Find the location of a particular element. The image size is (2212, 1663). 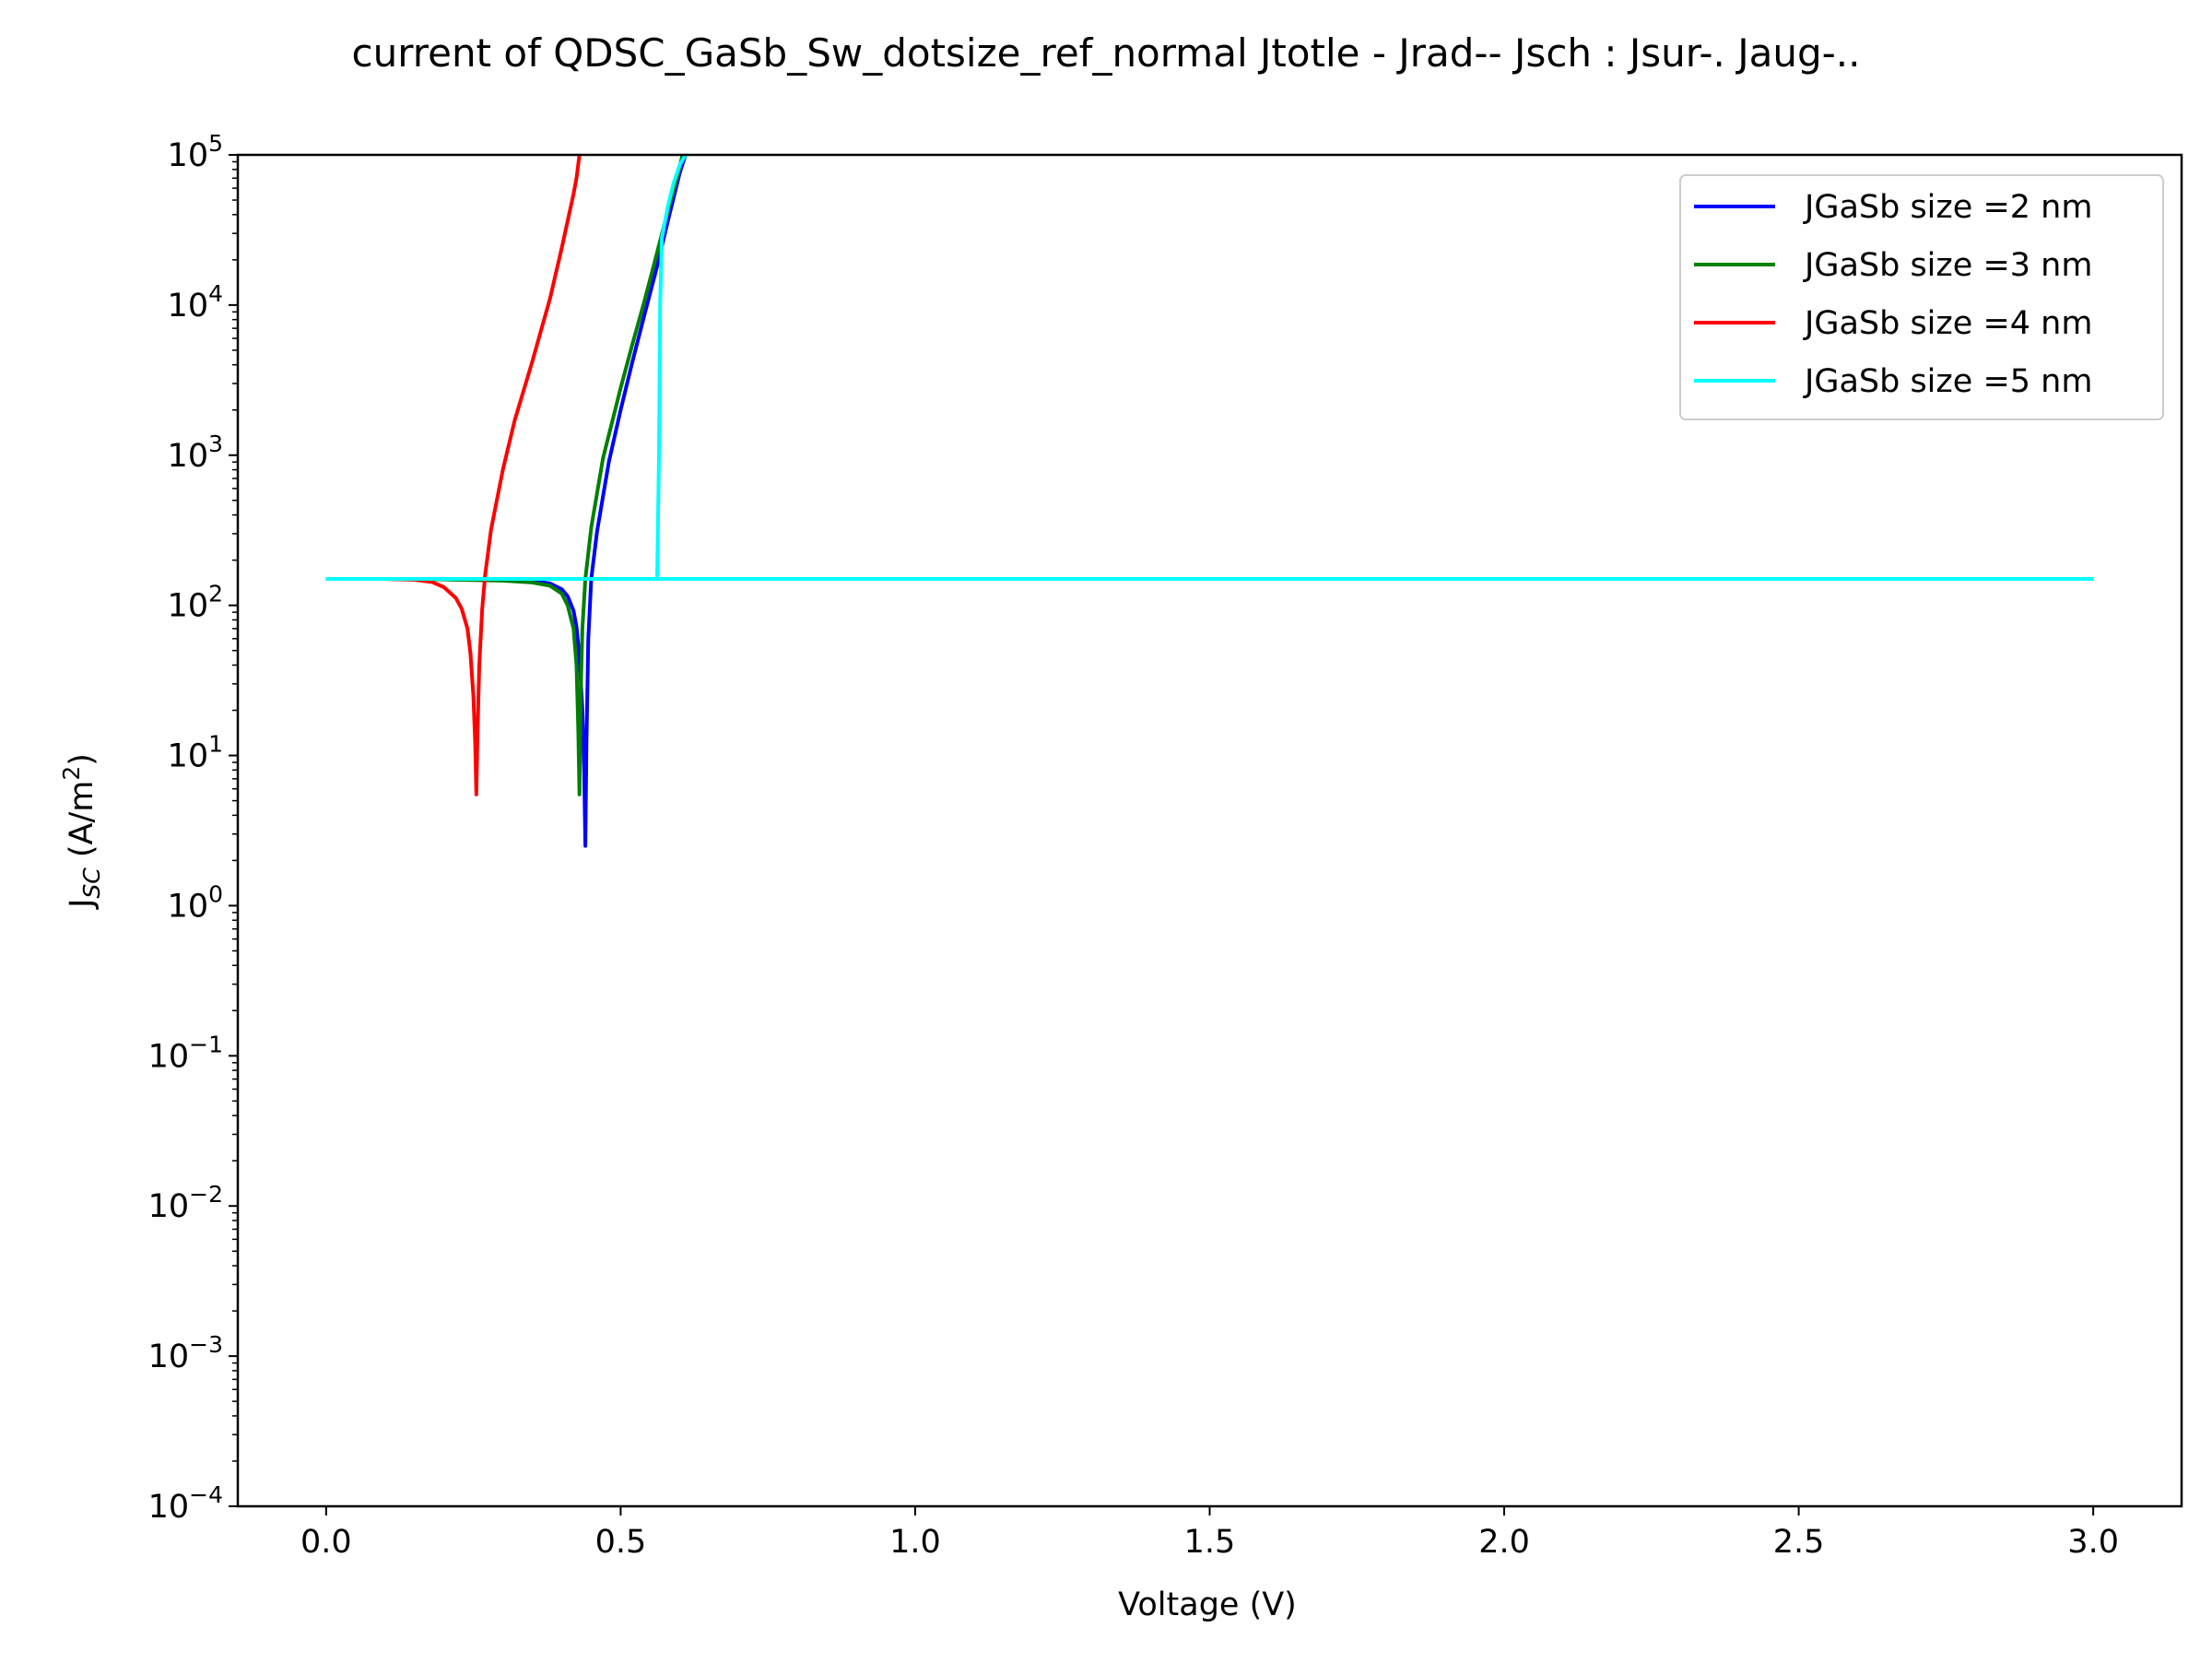

y-tick-label: 10³ is located at coordinates (195, 452).